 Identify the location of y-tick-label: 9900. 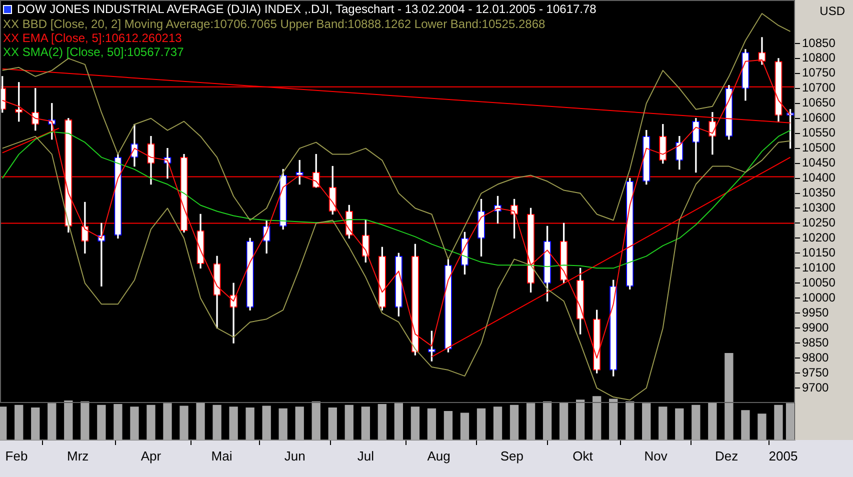
(816, 327).